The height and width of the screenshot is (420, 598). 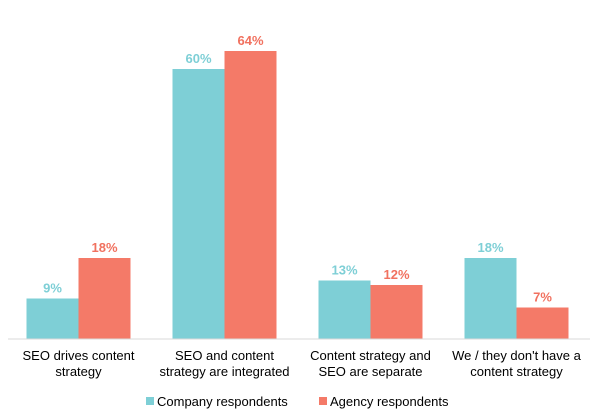 What do you see at coordinates (516, 355) in the screenshot?
I see `category-label-line: We / they don't have a` at bounding box center [516, 355].